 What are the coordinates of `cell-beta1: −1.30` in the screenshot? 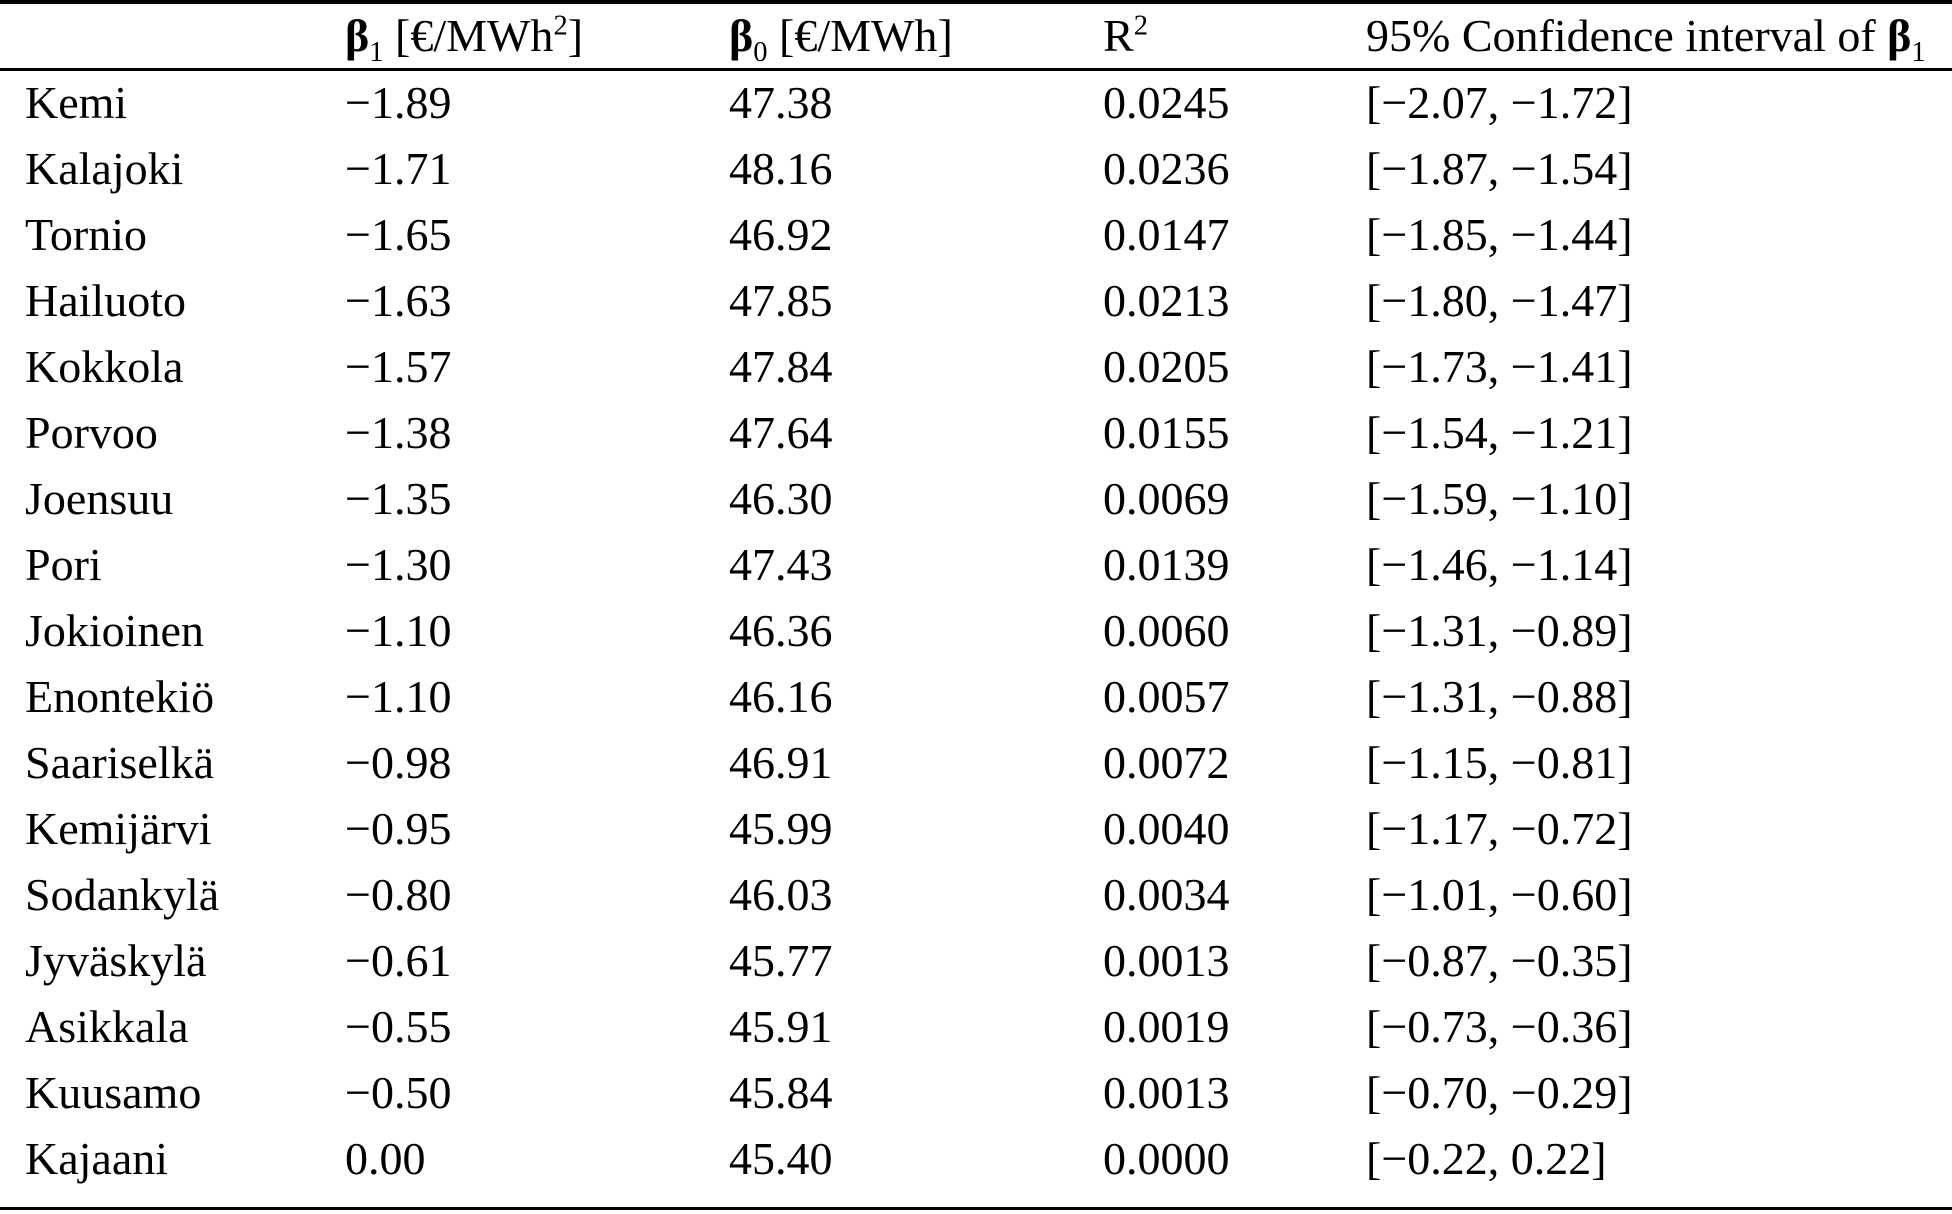 It's located at (398, 564).